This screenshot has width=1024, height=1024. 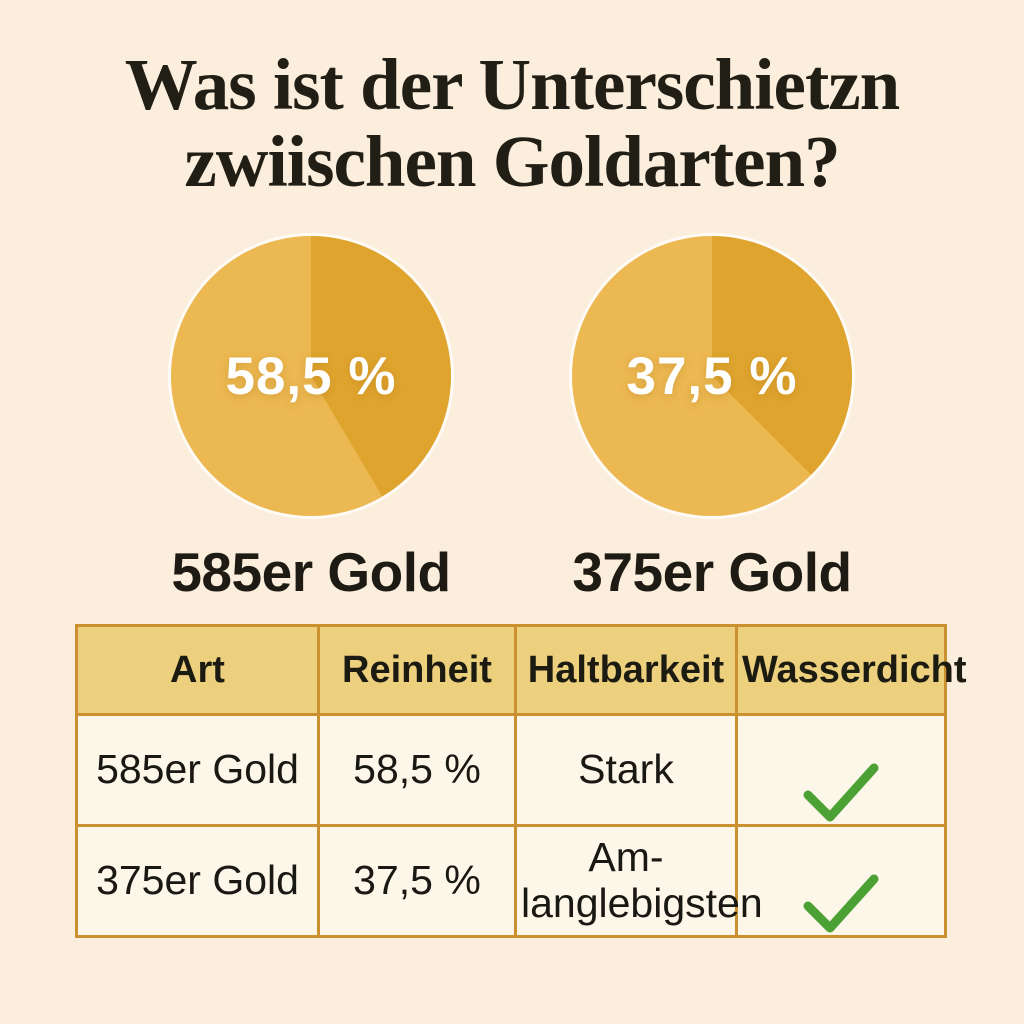 I want to click on page-title-line1: Was ist der Unterschietzn, so click(x=512, y=84).